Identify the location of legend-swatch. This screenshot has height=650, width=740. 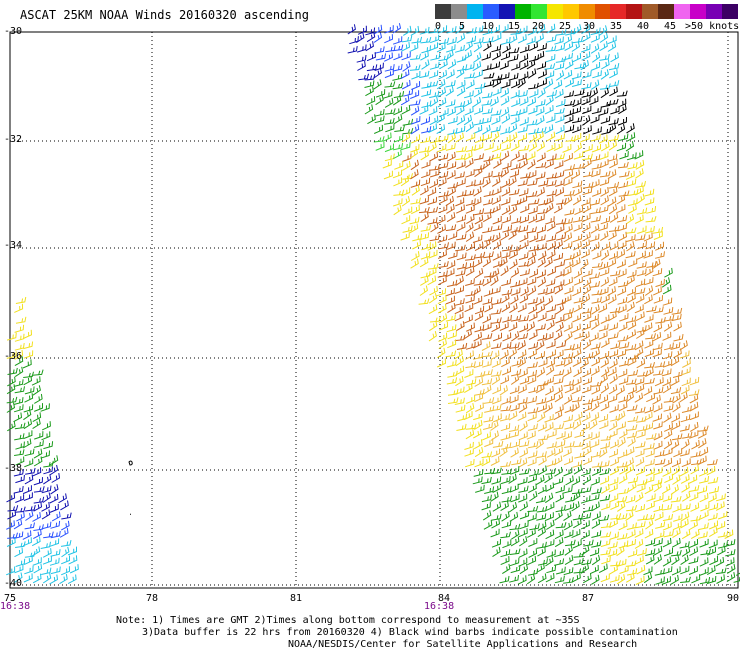
(506, 11).